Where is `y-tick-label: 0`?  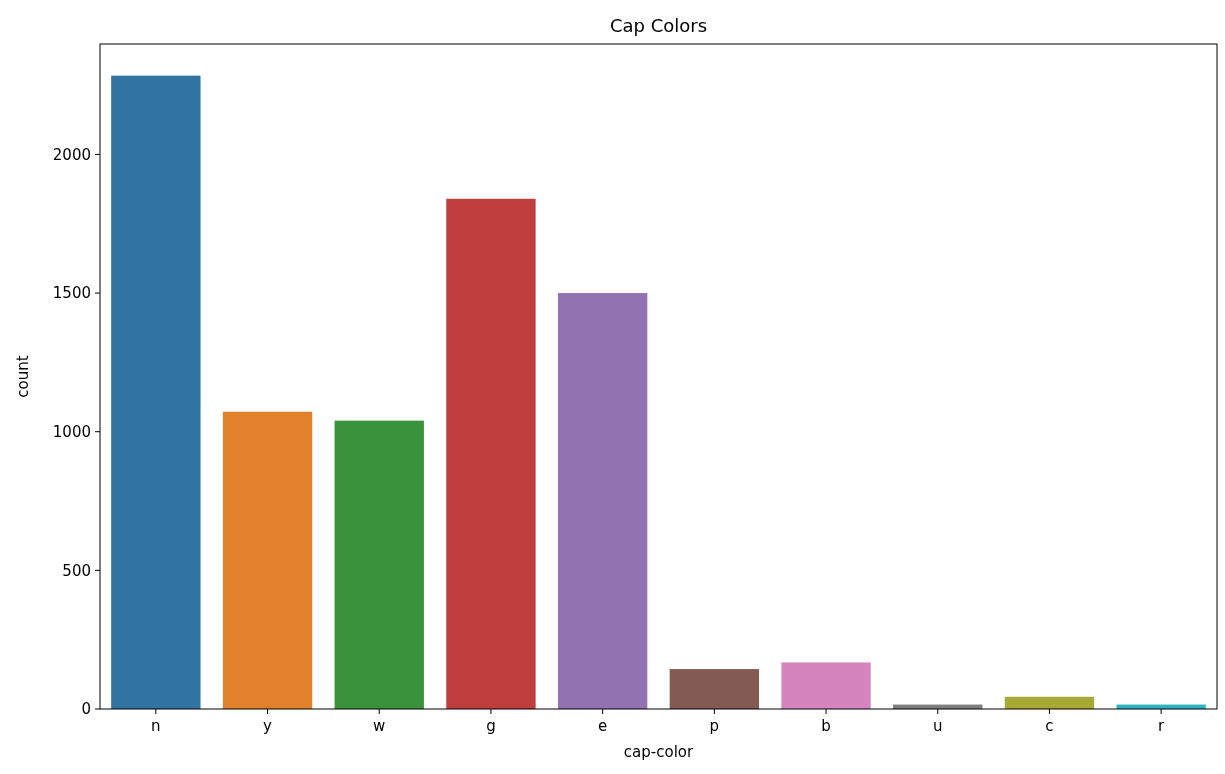
y-tick-label: 0 is located at coordinates (86, 709).